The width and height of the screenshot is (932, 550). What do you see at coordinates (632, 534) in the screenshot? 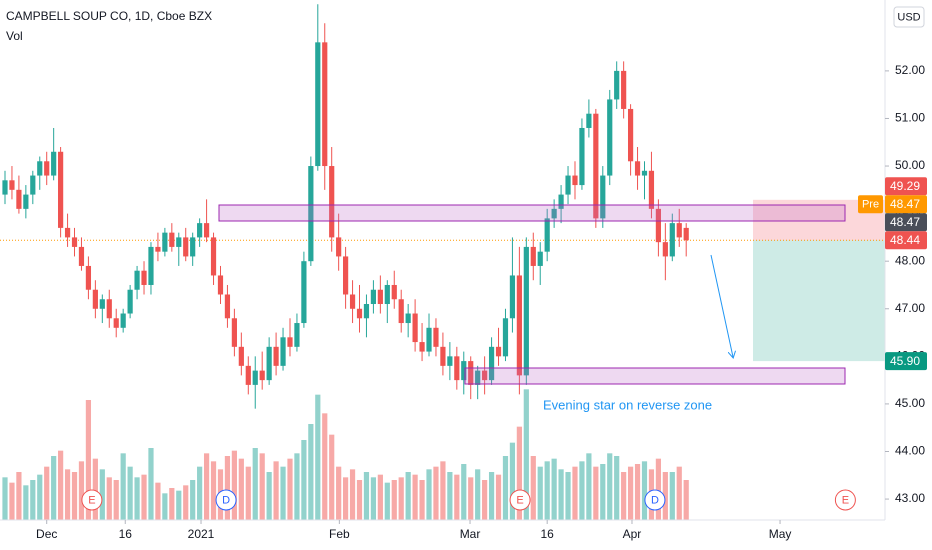
I see `x-tick-label: Apr` at bounding box center [632, 534].